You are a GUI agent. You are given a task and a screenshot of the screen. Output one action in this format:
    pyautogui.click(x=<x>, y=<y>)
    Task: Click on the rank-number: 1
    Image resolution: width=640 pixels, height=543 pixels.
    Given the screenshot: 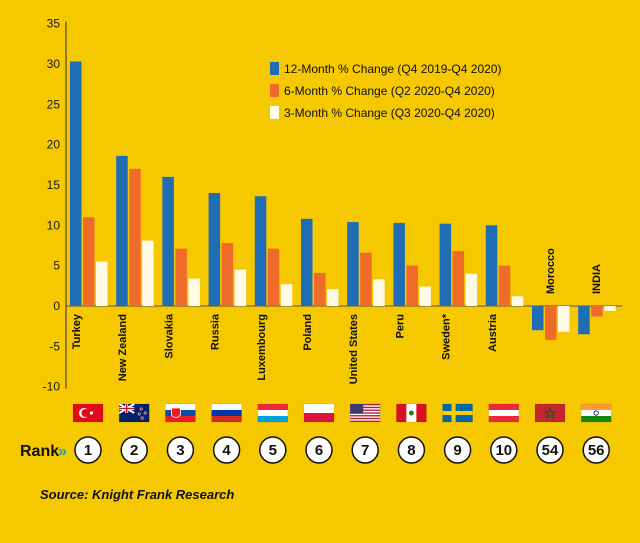 What is the action you would take?
    pyautogui.click(x=88, y=450)
    